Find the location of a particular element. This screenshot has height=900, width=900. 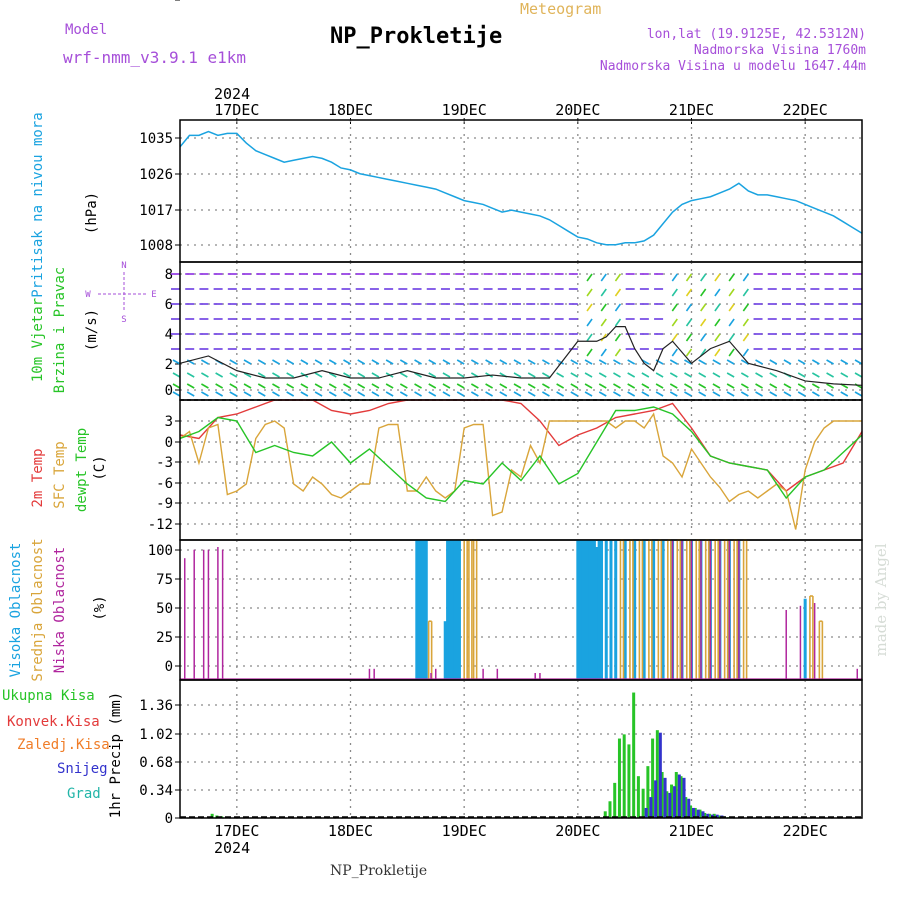

y-tick-label: 75 is located at coordinates (164, 580).